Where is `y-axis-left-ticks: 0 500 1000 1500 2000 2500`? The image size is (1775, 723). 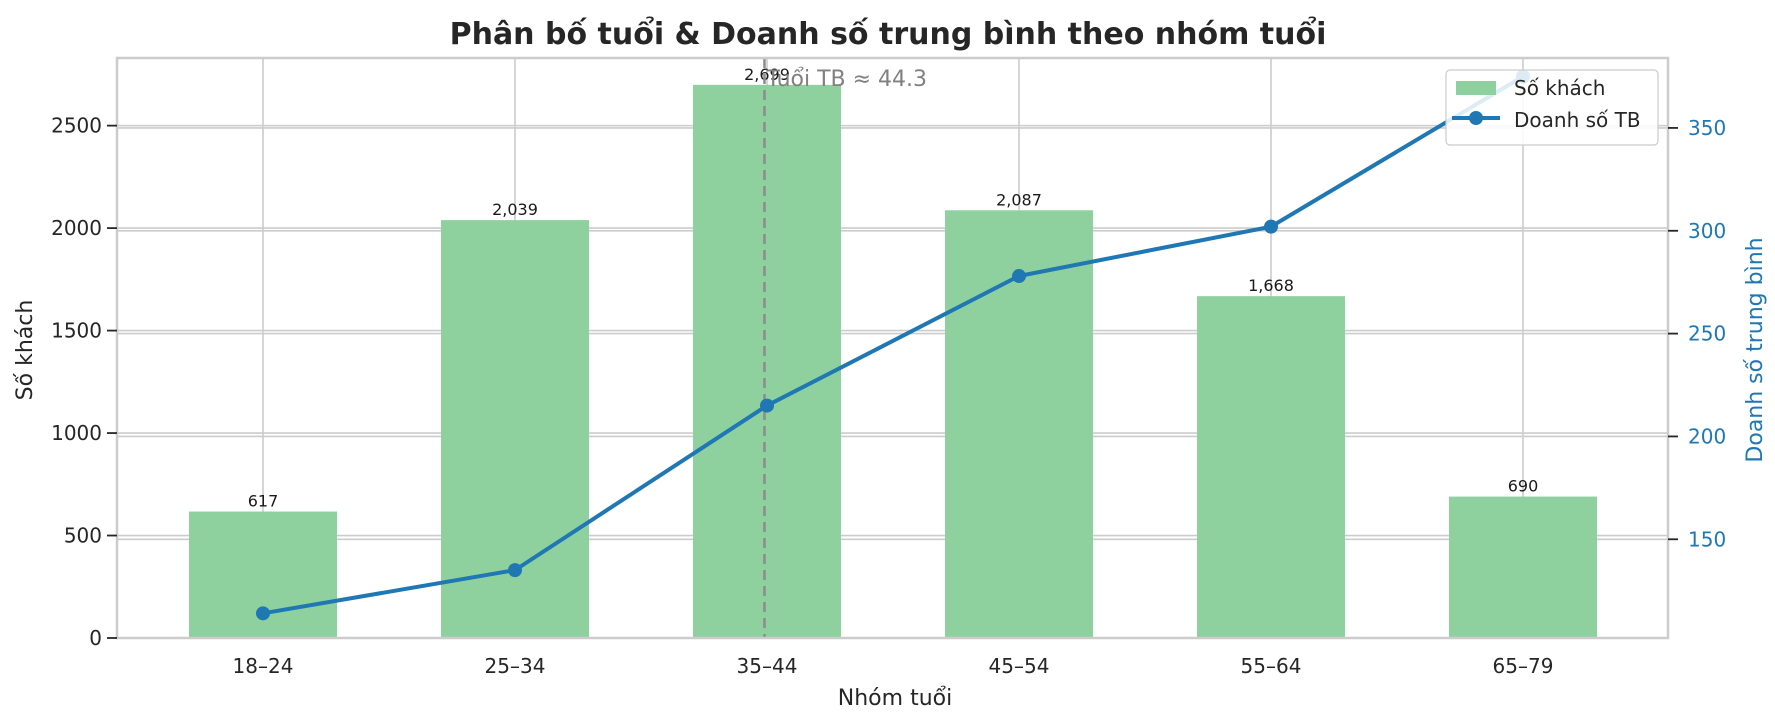
y-axis-left-ticks: 0 500 1000 1500 2000 2500 is located at coordinates (84, 382).